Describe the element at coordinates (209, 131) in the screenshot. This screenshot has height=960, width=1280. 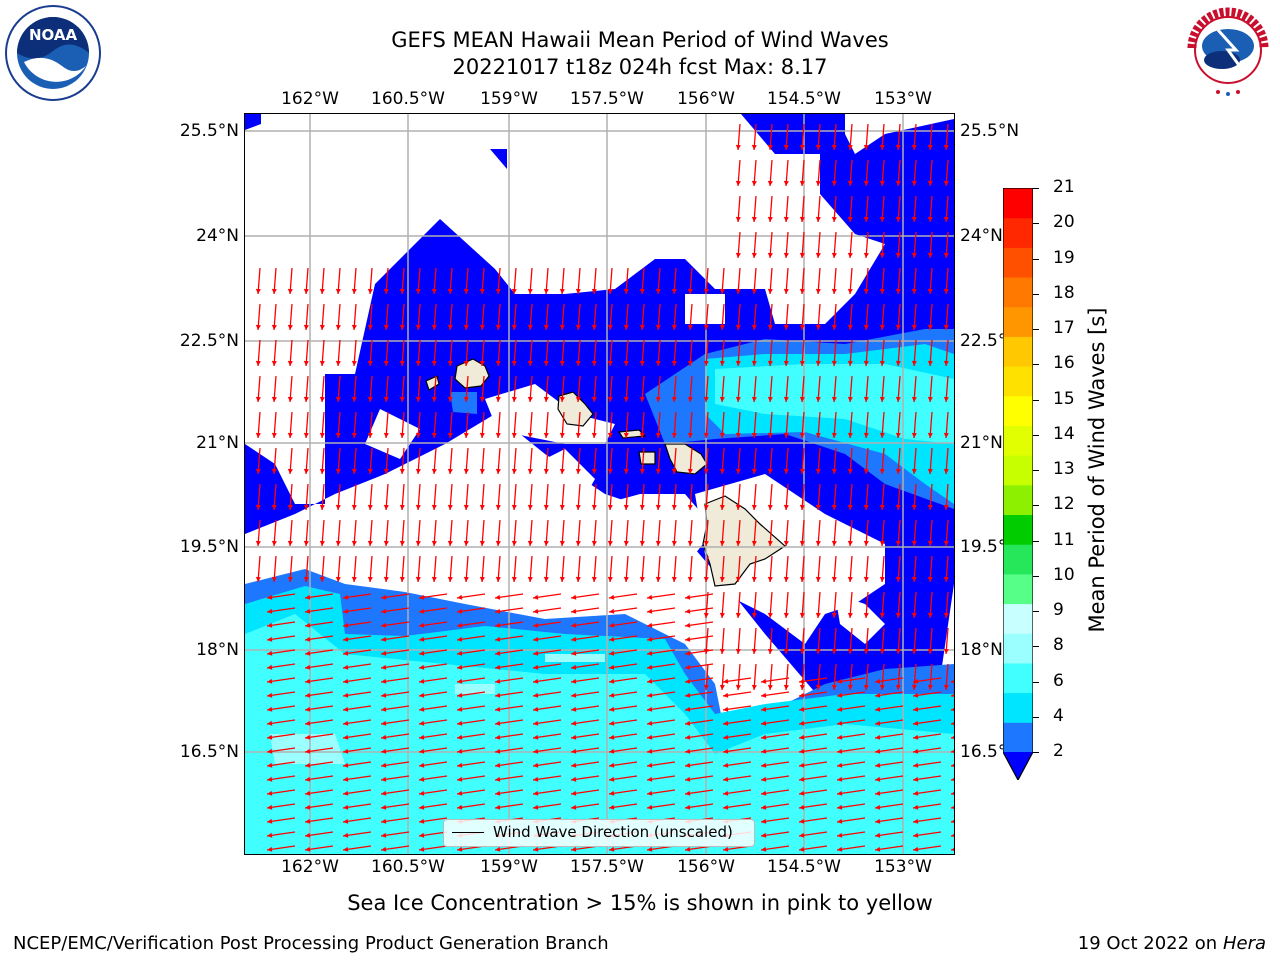
I see `lat-tick-left: 25.5°N` at that location.